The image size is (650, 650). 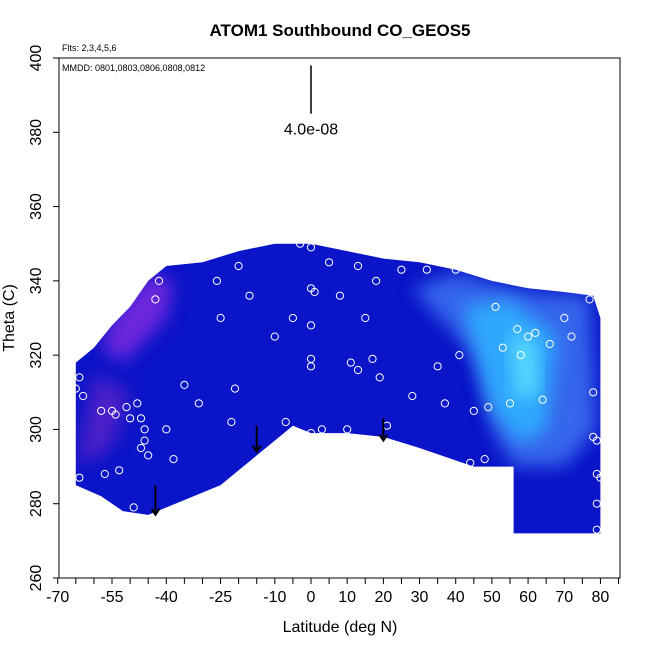 What do you see at coordinates (311, 130) in the screenshot?
I see `scale-bar-label: 4.0e-08` at bounding box center [311, 130].